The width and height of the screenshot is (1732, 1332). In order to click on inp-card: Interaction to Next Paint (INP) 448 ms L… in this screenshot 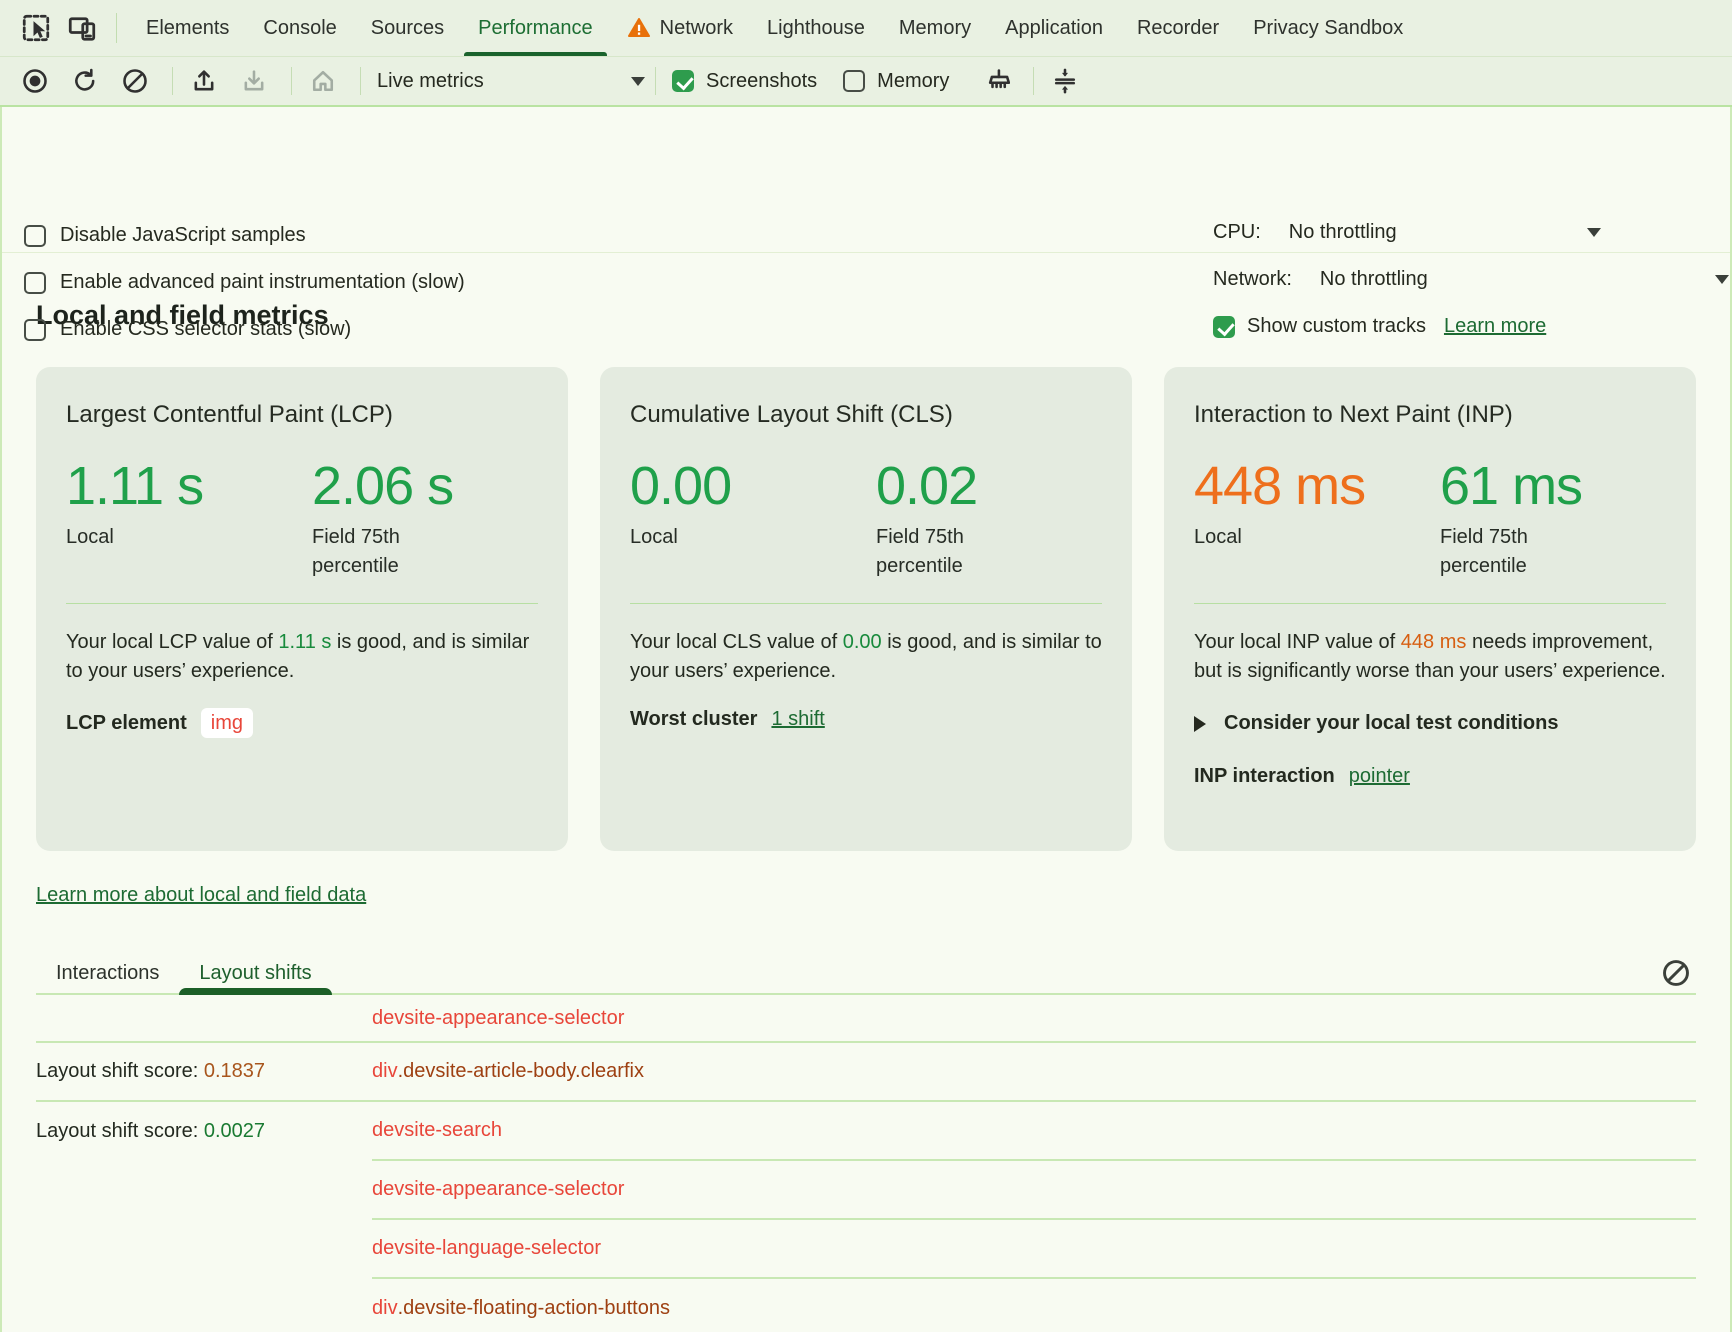, I will do `click(1430, 609)`.